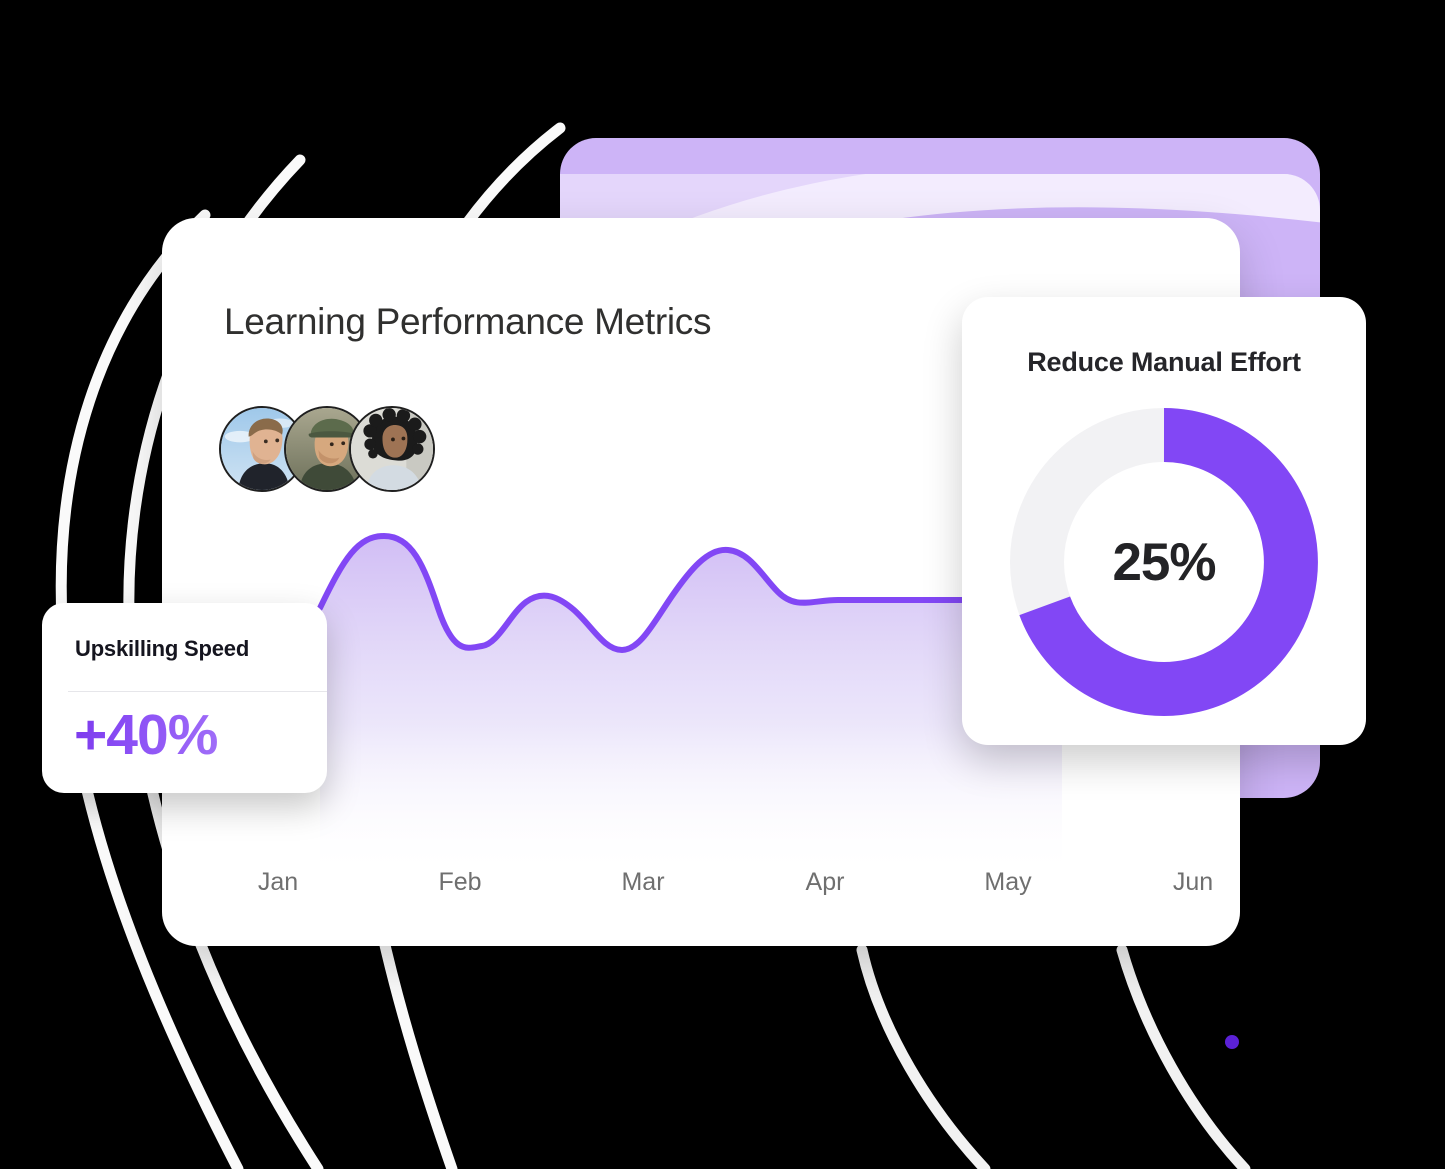  I want to click on avatar-group, so click(327, 449).